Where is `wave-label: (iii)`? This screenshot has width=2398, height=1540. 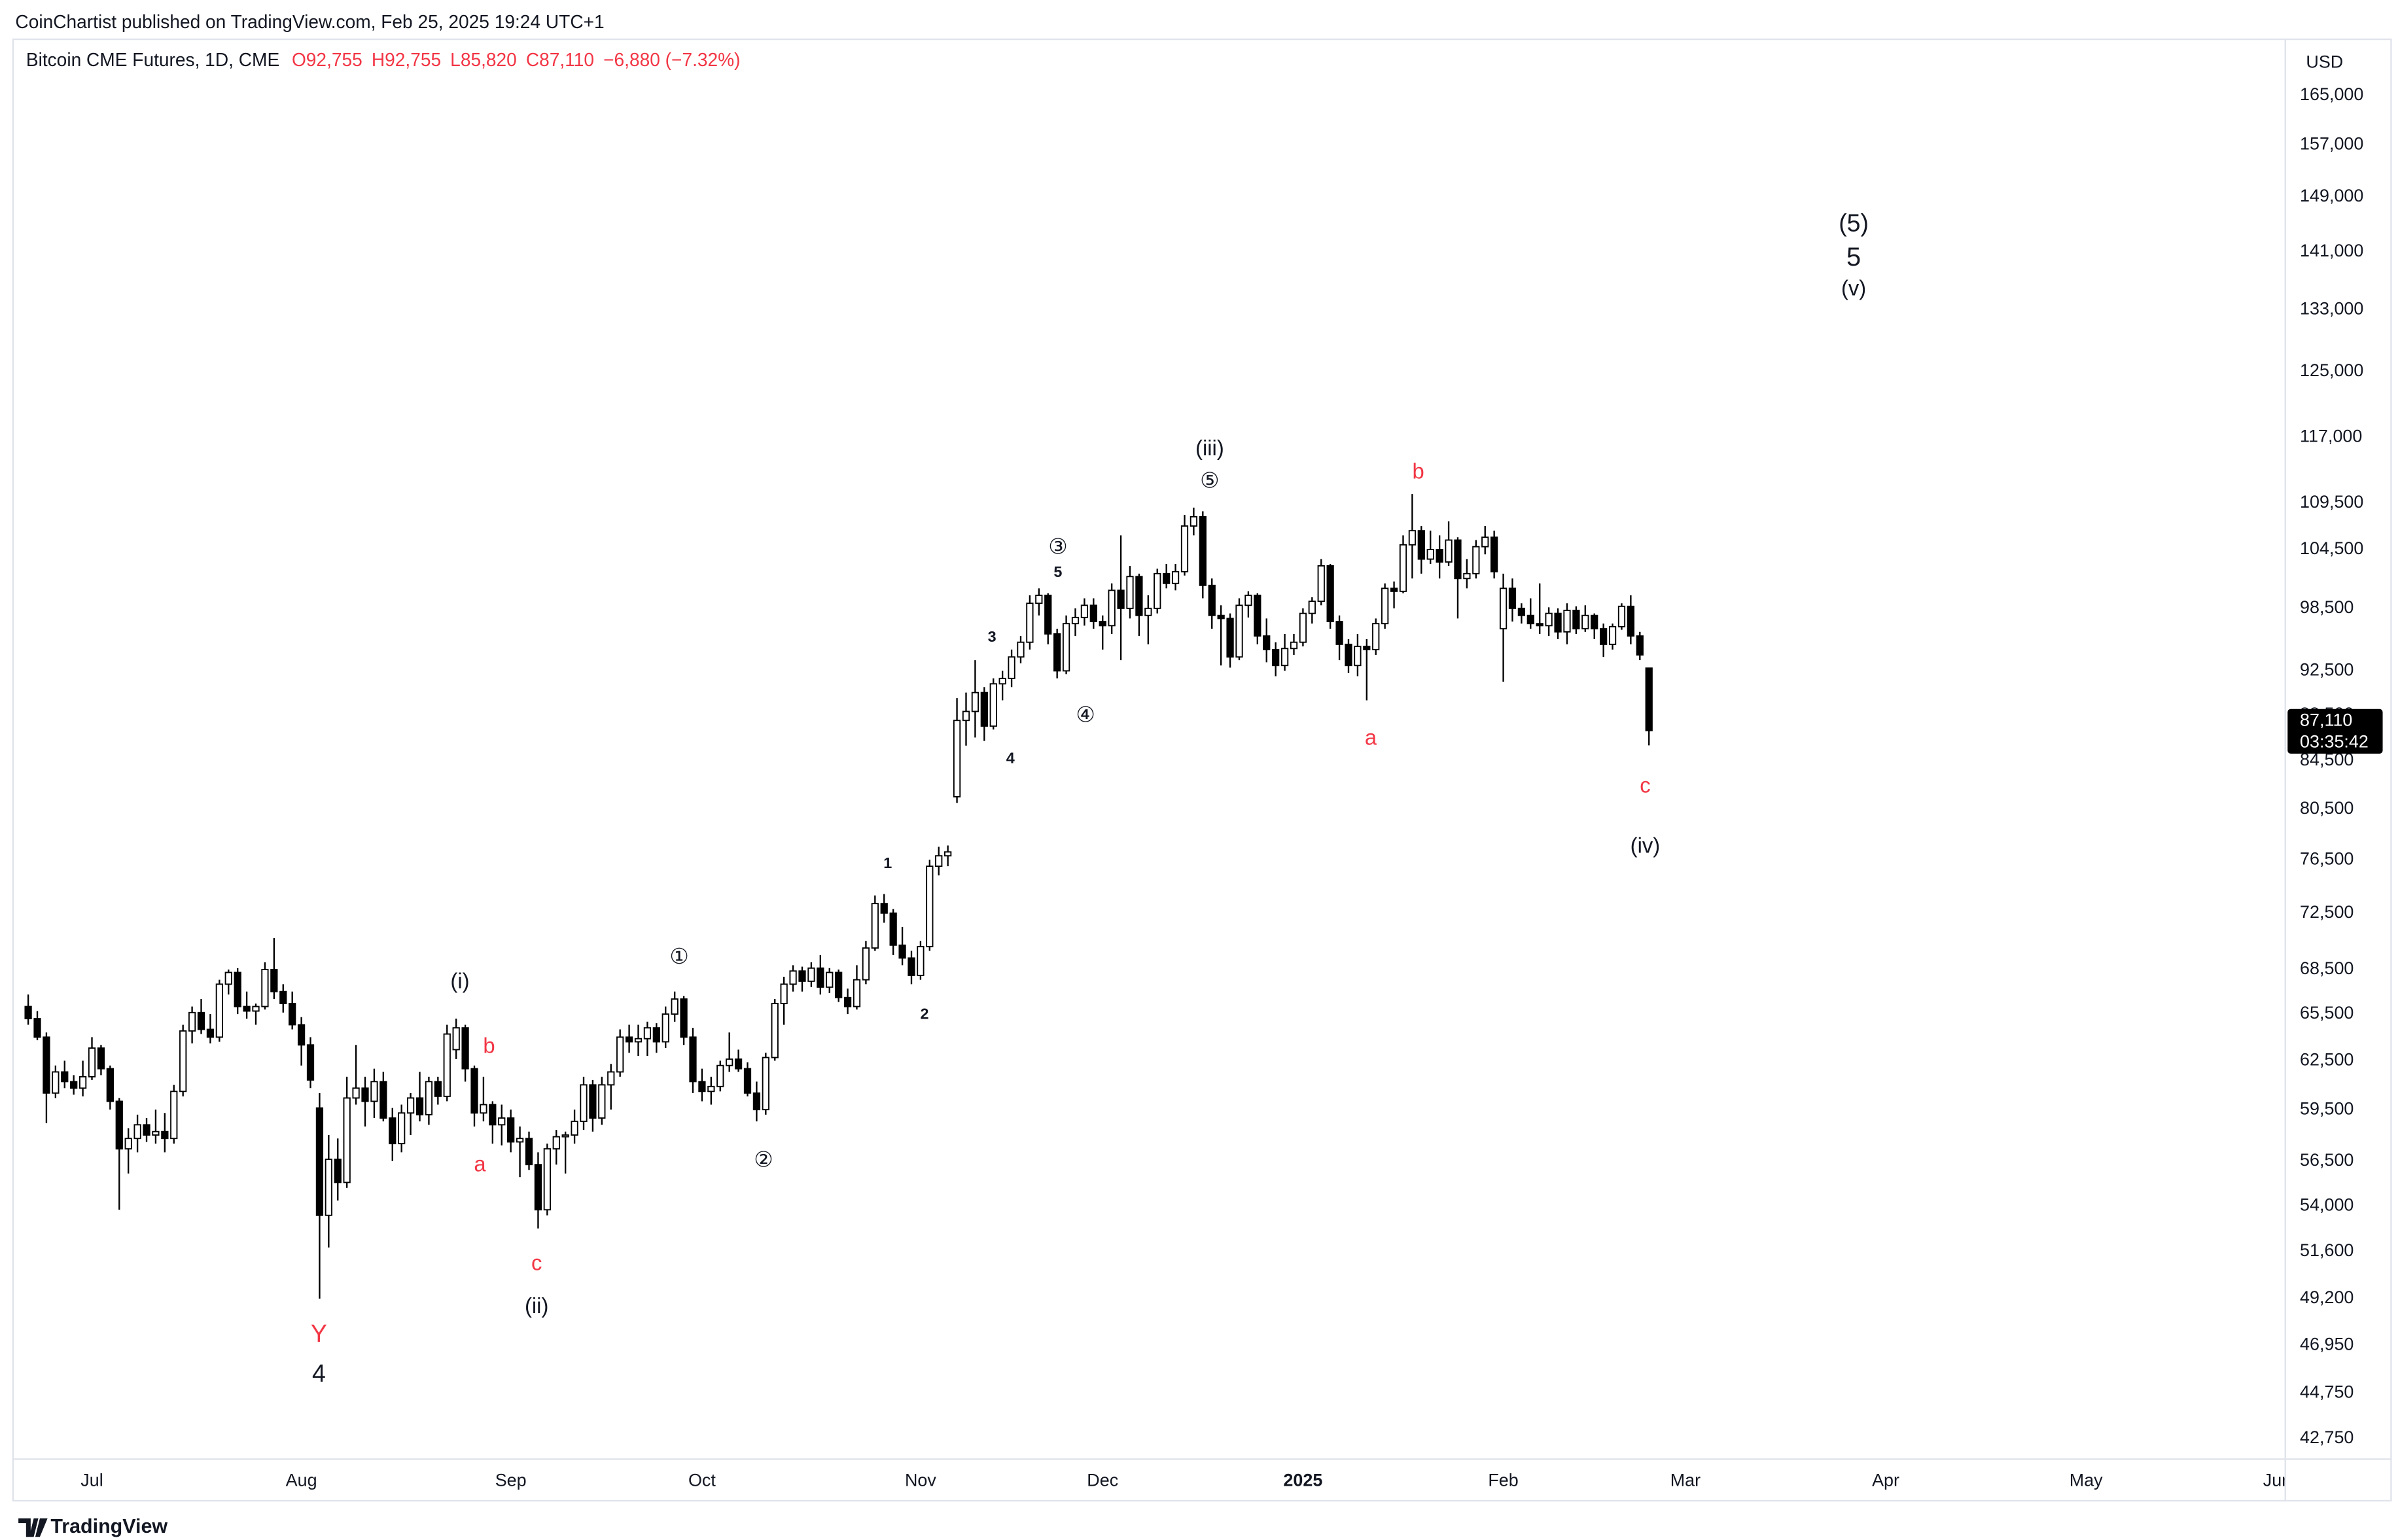
wave-label: (iii) is located at coordinates (1209, 448).